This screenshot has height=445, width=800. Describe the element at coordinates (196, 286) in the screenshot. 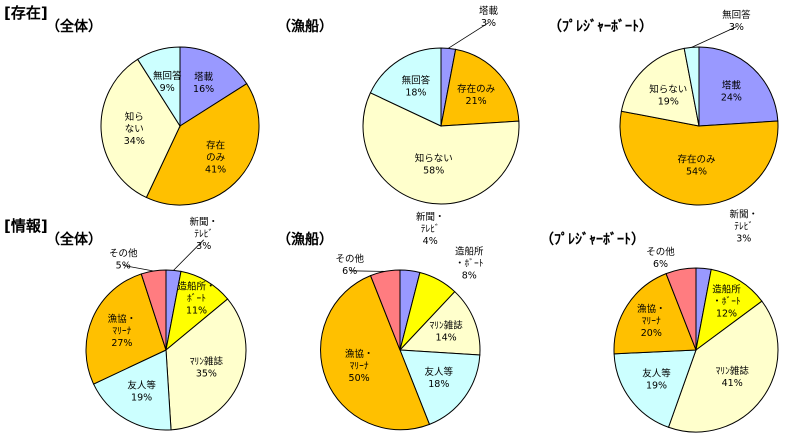

I see `data-label-category: 造船所・` at that location.